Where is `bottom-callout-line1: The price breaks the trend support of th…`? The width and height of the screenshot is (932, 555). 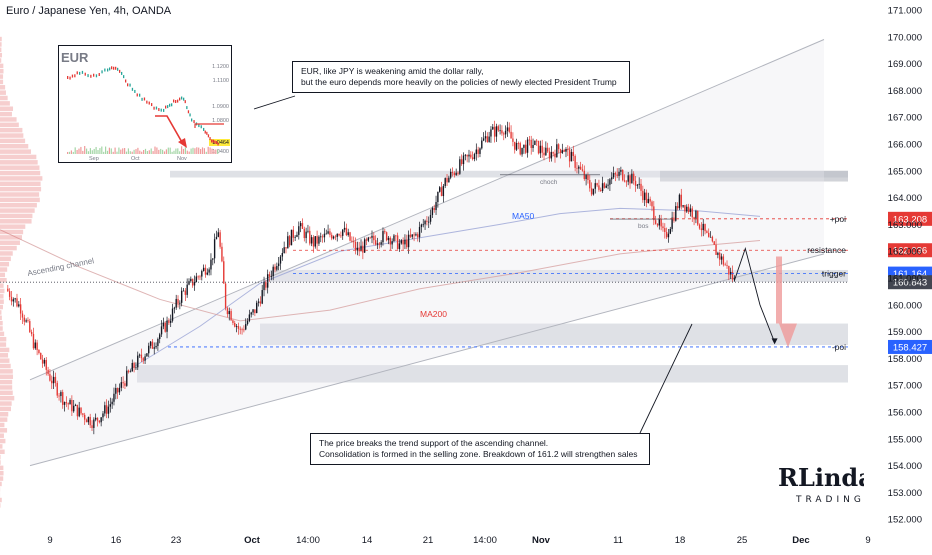
bottom-callout-line1: The price breaks the trend support of th… is located at coordinates (480, 443).